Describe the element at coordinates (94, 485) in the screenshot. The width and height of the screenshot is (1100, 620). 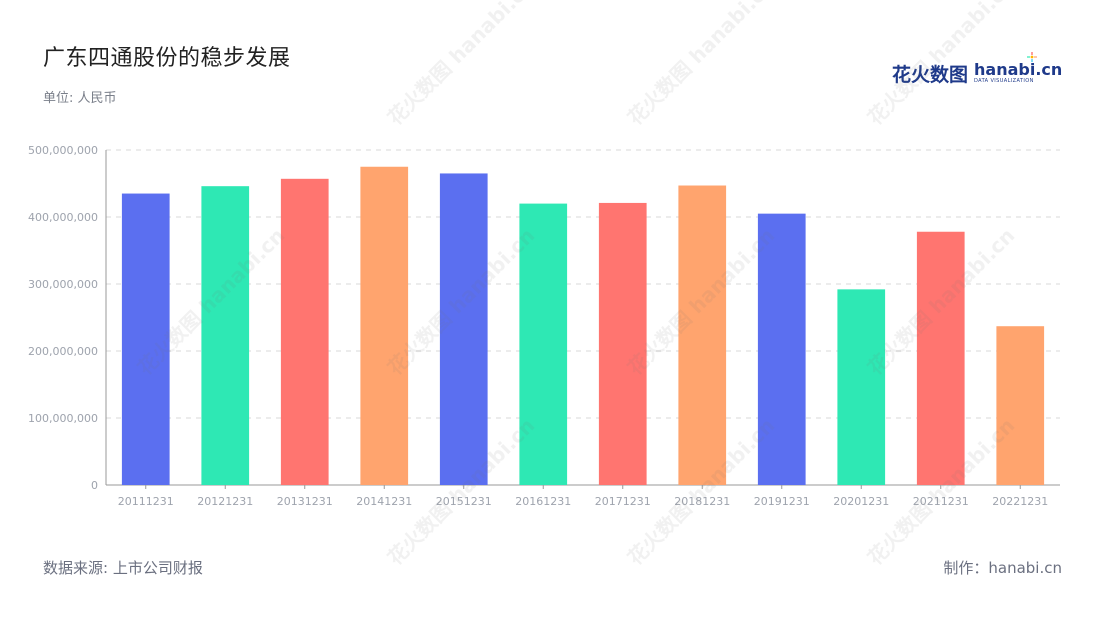
I see `y-tick-label: 0` at that location.